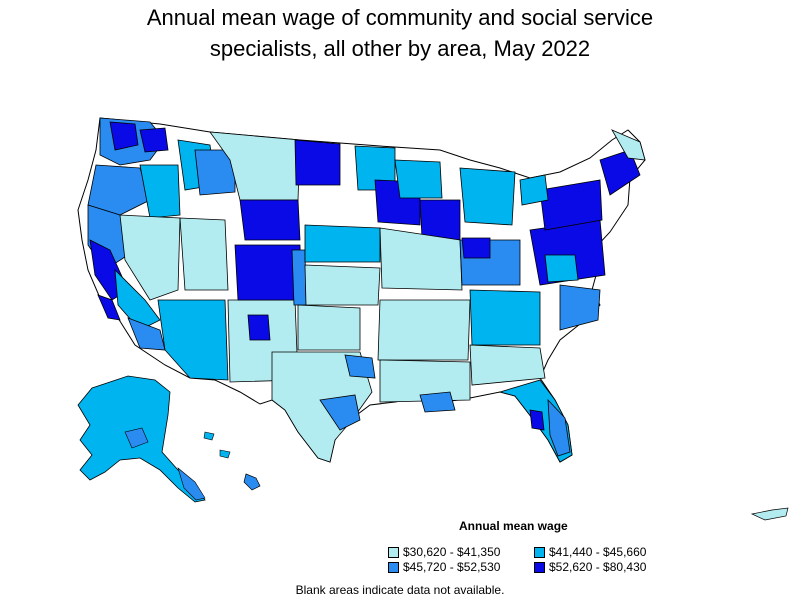  What do you see at coordinates (598, 552) in the screenshot?
I see `legend-label-2: $41,440 - $45,660` at bounding box center [598, 552].